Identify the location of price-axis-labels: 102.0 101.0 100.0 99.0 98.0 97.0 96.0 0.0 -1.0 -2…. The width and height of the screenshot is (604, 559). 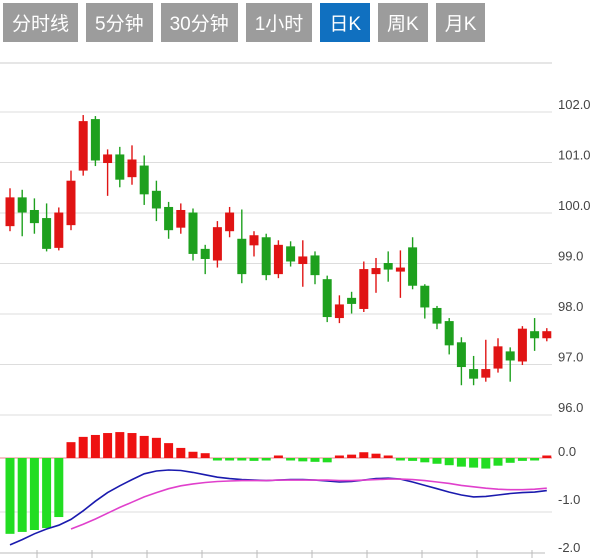
(574, 326).